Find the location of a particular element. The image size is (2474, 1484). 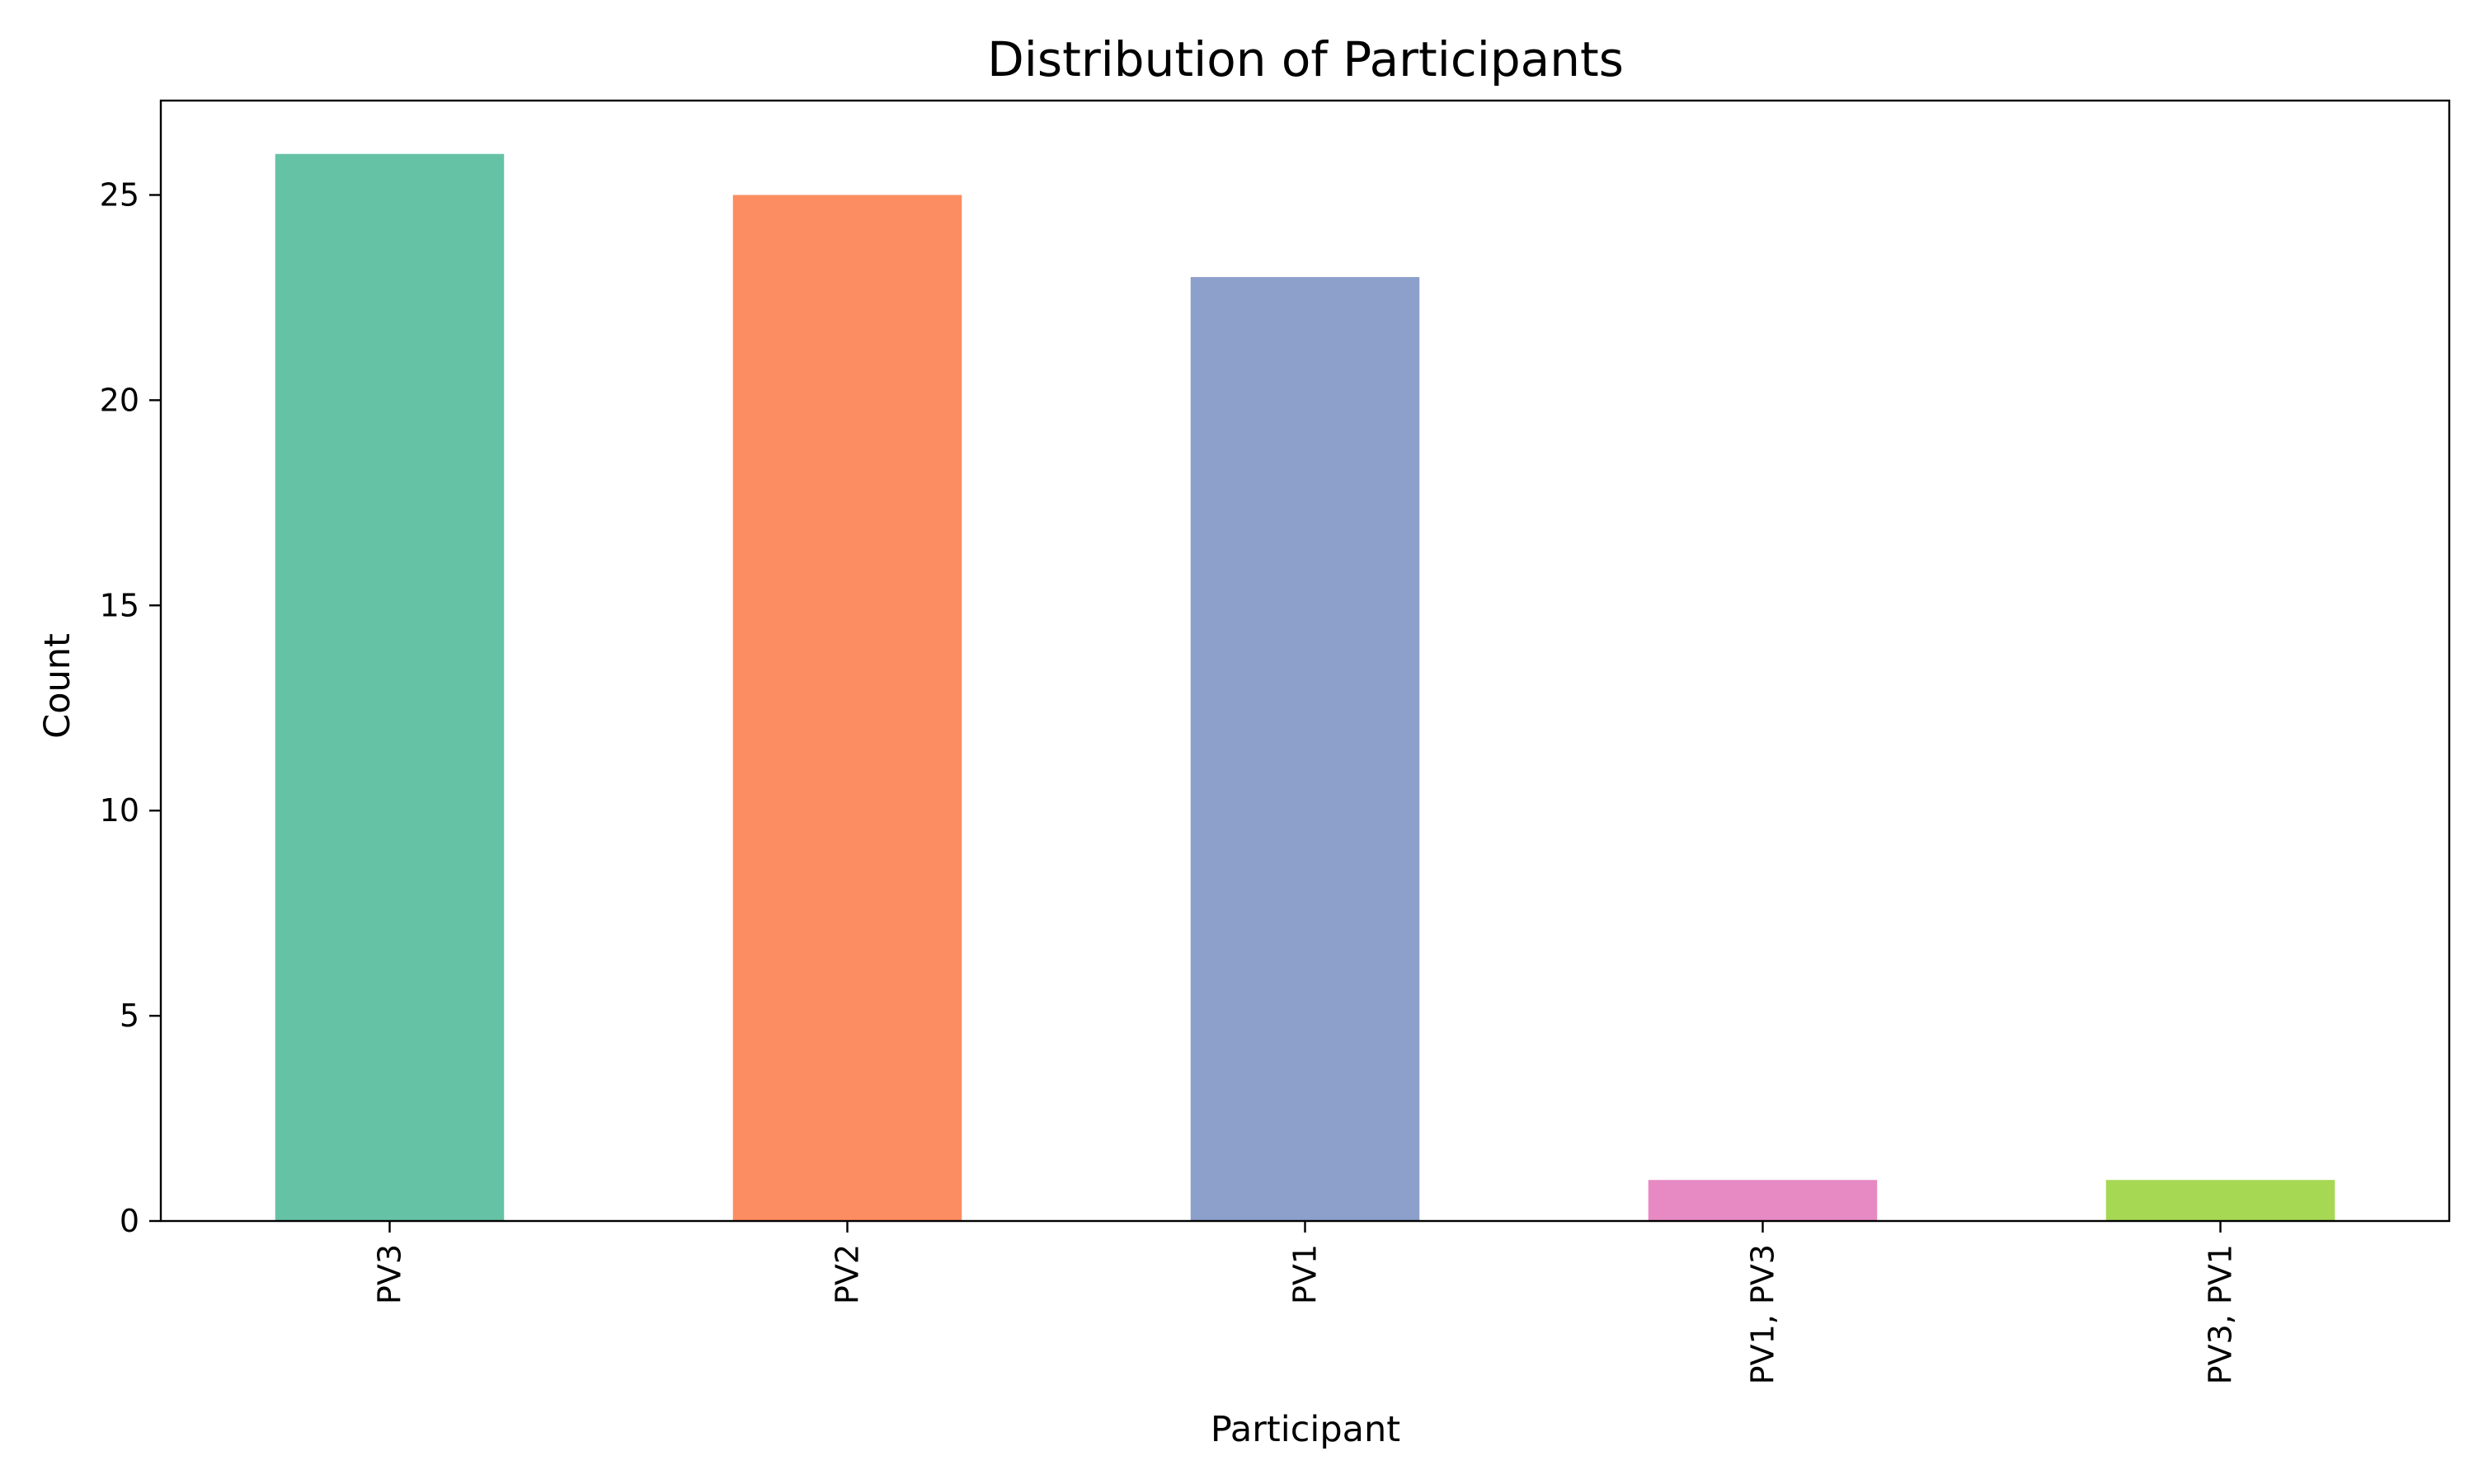

x-tick-label: PV1 is located at coordinates (1305, 1274).